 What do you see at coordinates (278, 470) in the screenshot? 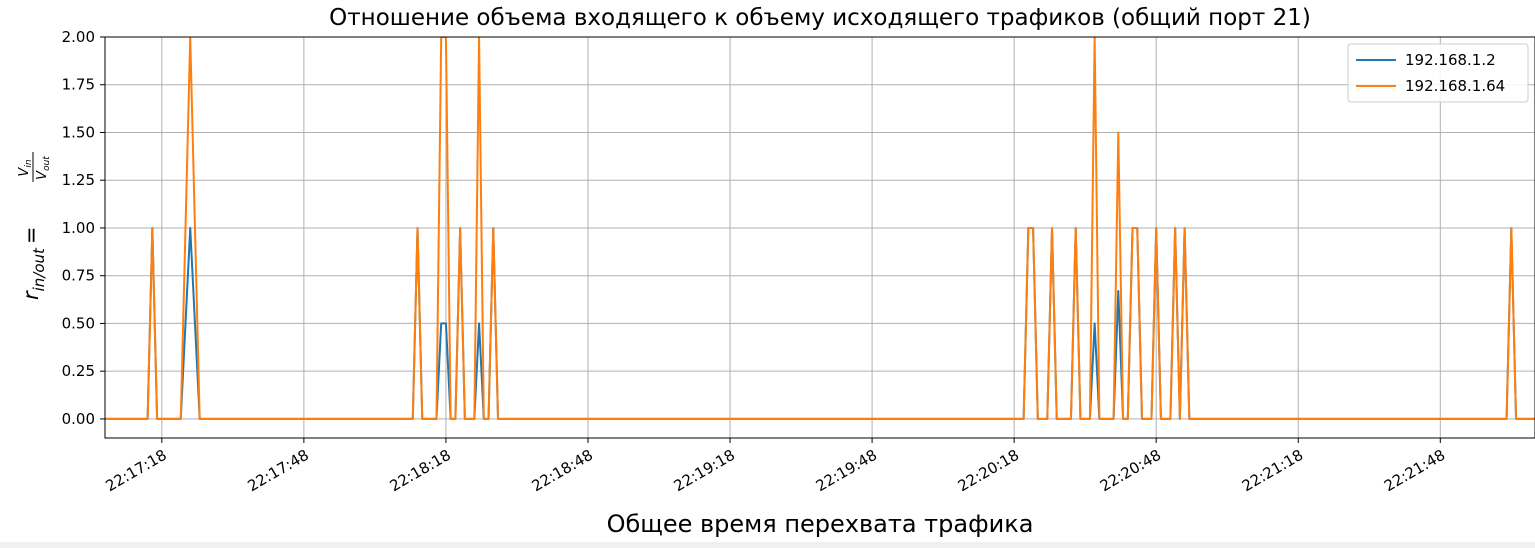
I see `x-tick-label: 22:17:48` at bounding box center [278, 470].